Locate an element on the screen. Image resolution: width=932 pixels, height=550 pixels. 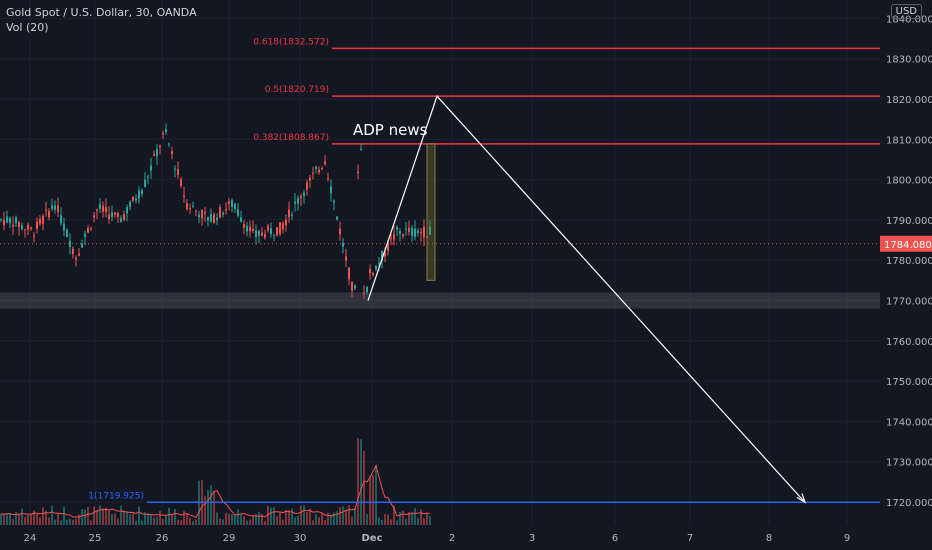
time-tick: 26 is located at coordinates (162, 538).